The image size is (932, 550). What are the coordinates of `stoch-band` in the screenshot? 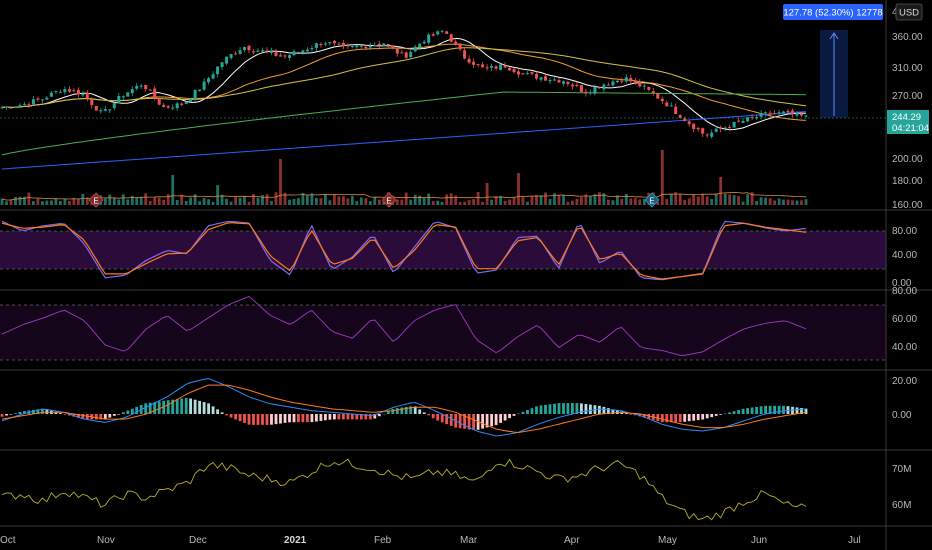 It's located at (443, 250).